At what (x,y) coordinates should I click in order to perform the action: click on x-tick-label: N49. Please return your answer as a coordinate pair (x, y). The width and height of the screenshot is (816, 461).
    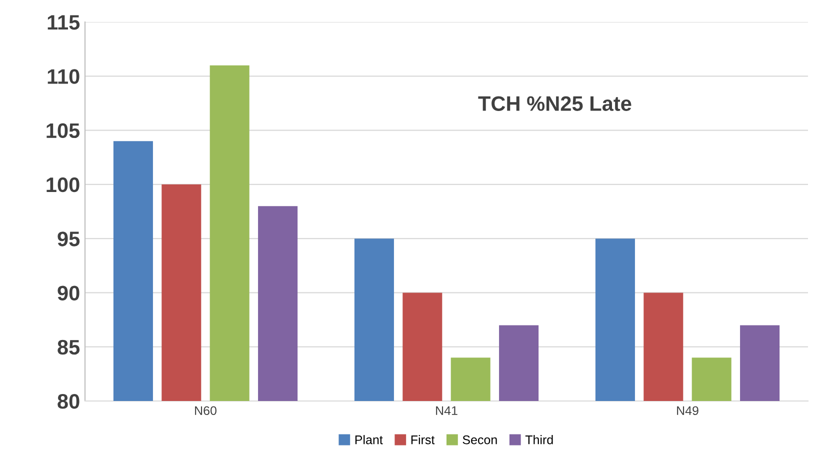
    Looking at the image, I should click on (687, 411).